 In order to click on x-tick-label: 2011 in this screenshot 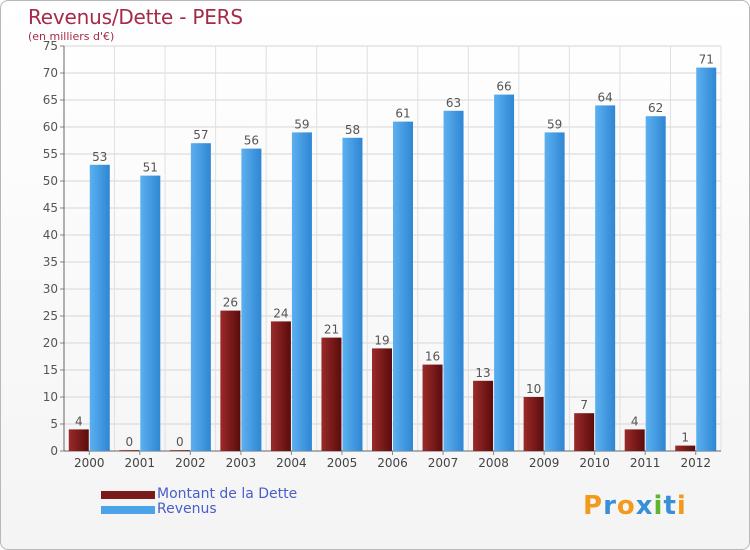, I will do `click(645, 463)`.